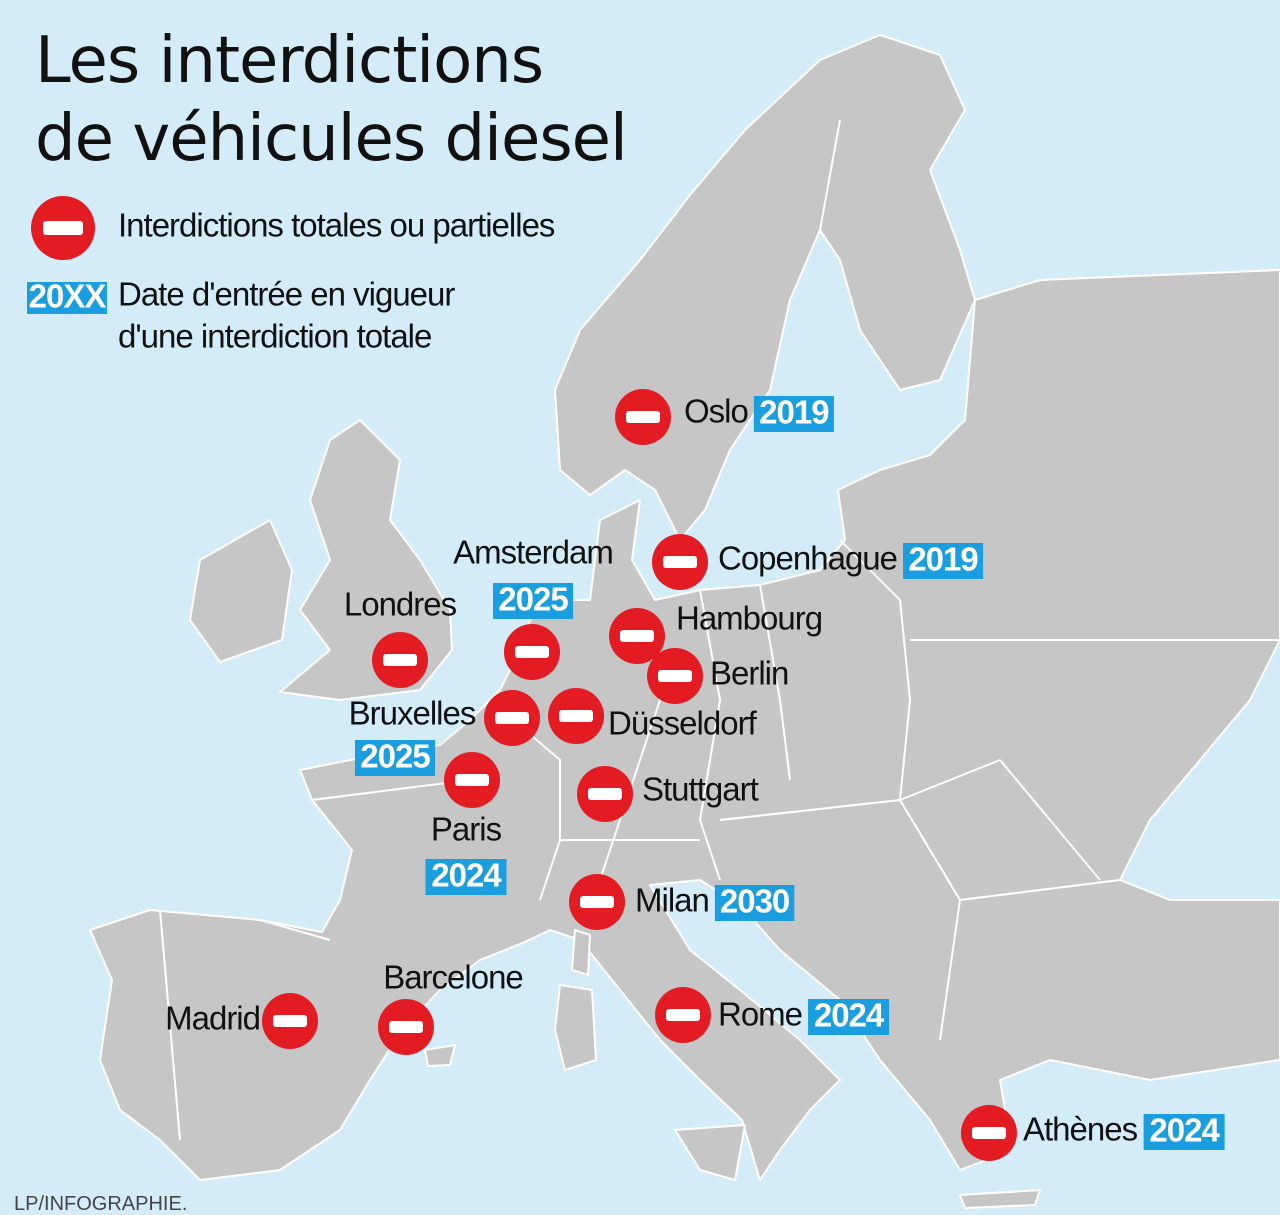 This screenshot has width=1280, height=1215. I want to click on city: Madrid, so click(241, 1021).